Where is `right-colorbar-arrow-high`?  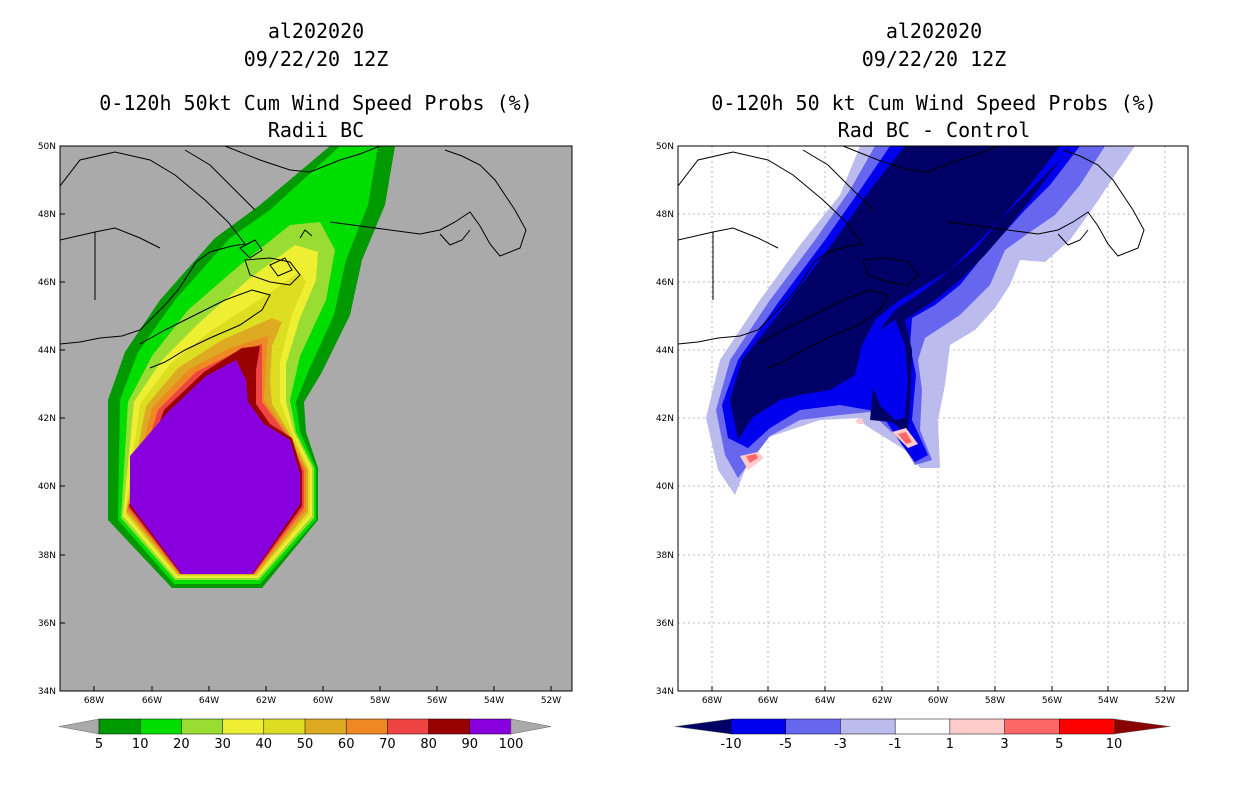
right-colorbar-arrow-high is located at coordinates (1142, 726).